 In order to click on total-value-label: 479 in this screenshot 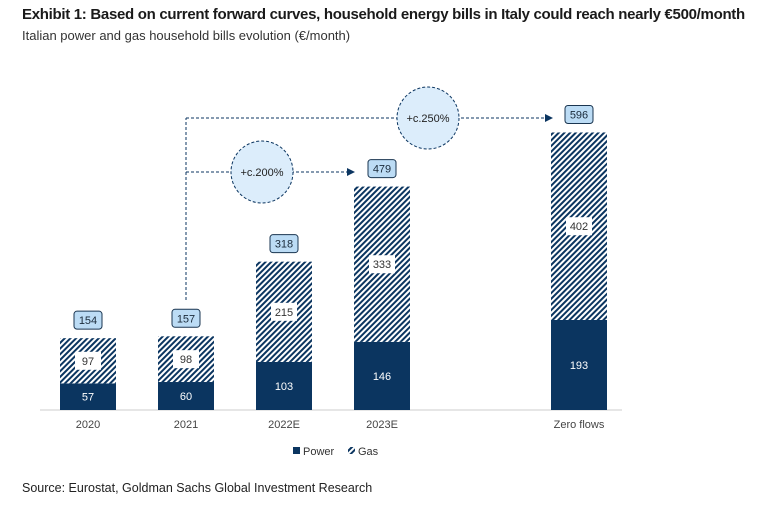, I will do `click(382, 170)`.